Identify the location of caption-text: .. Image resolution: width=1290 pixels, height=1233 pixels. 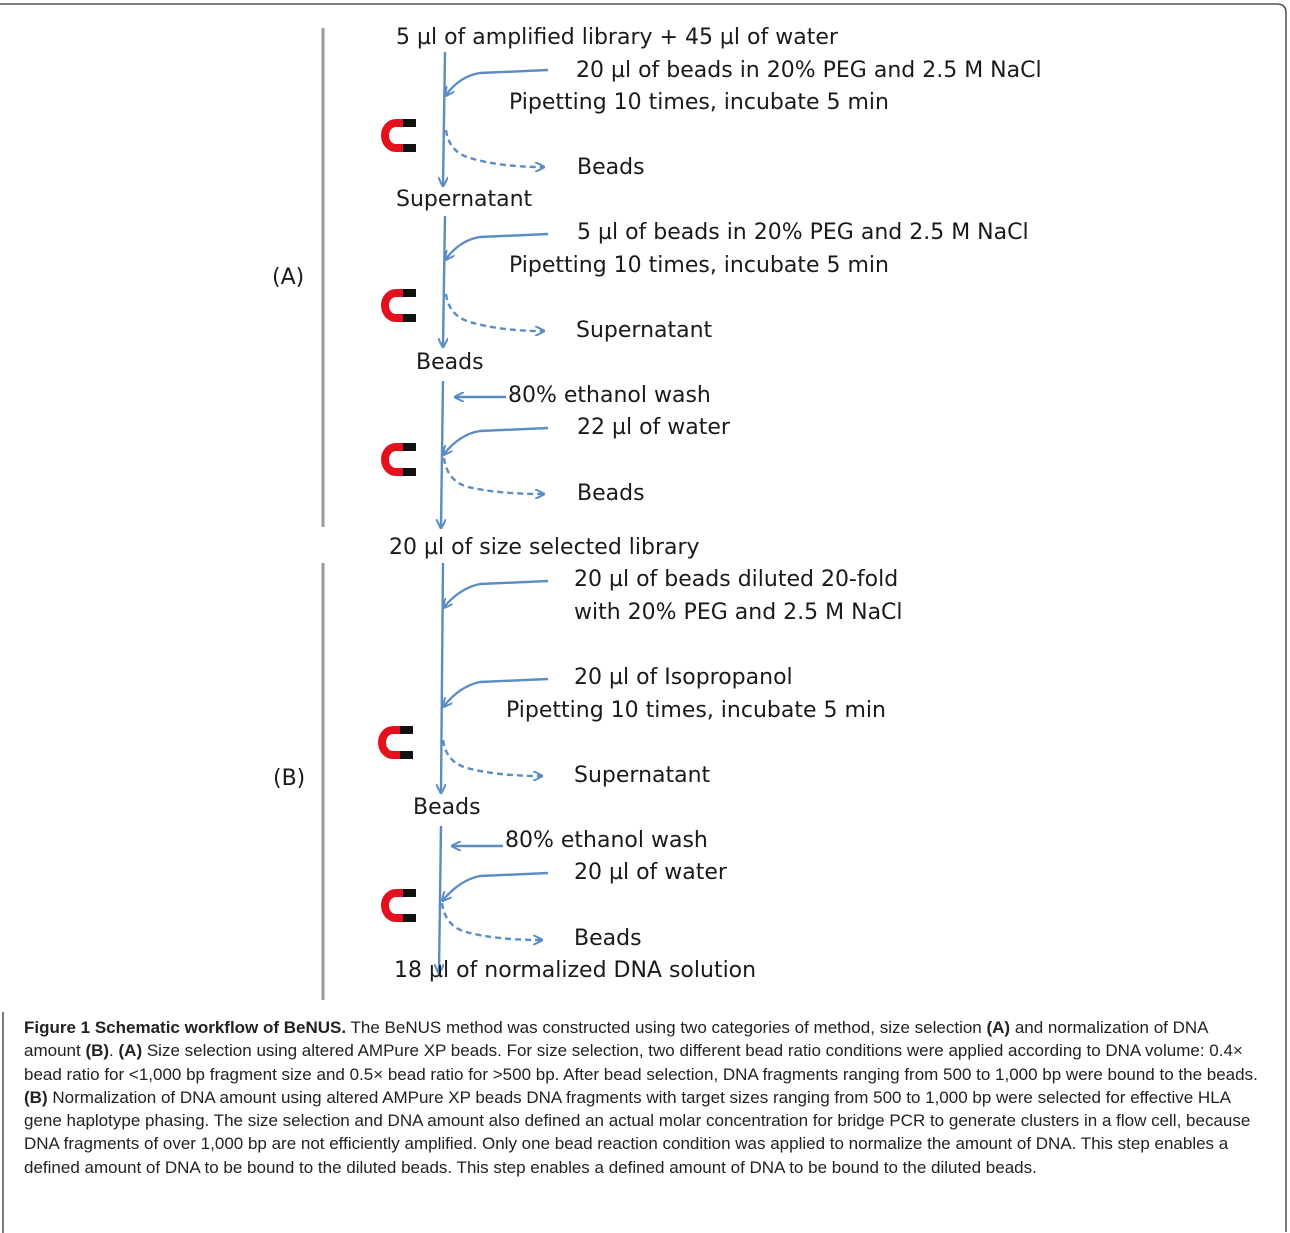
(114, 1051).